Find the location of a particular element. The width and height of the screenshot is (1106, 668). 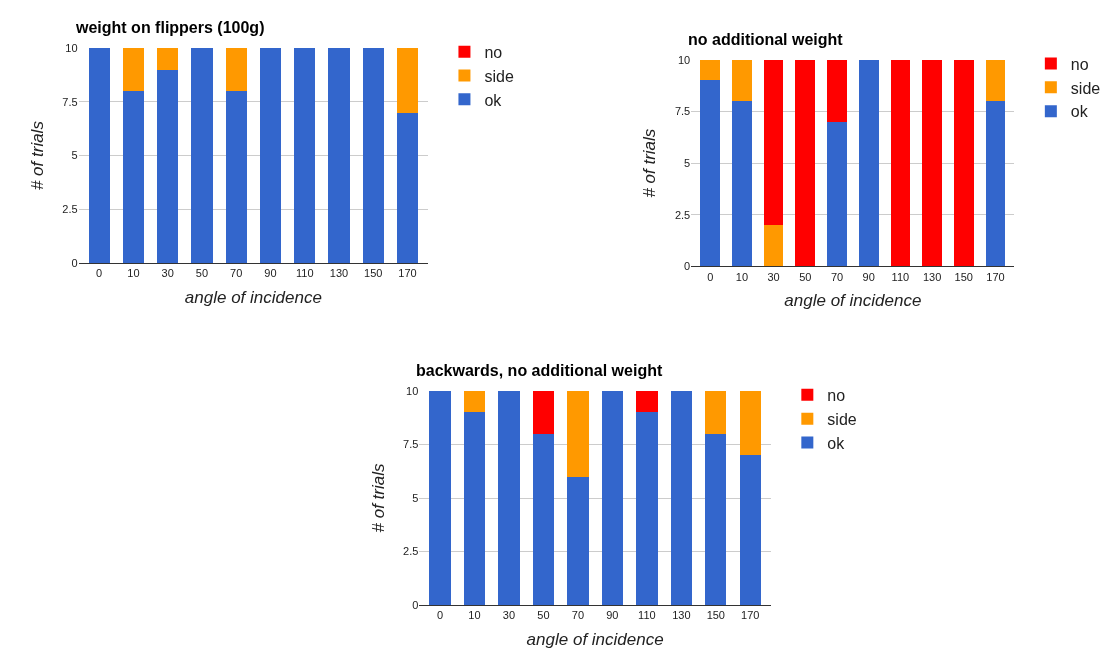

chart-title: weight on flippers (100g) is located at coordinates (170, 27).